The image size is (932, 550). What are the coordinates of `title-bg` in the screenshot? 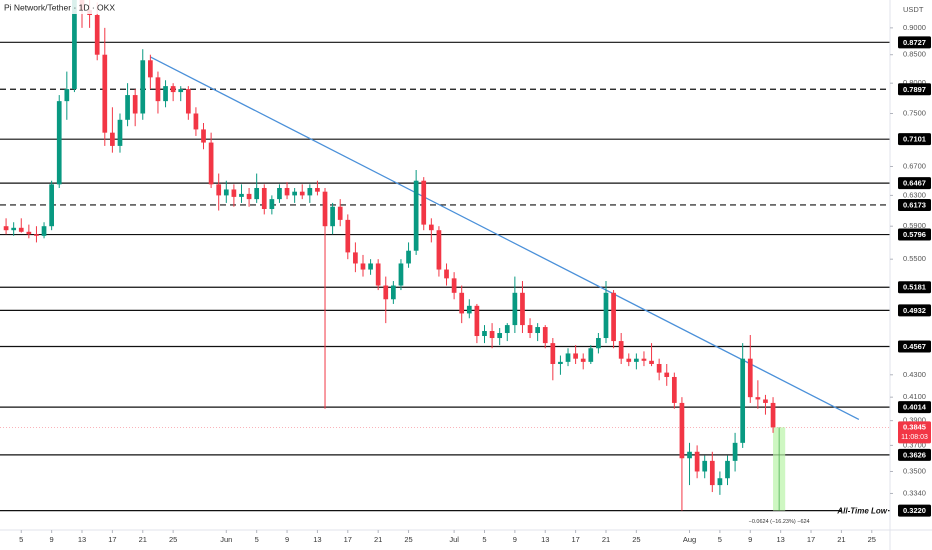 It's located at (85, 7).